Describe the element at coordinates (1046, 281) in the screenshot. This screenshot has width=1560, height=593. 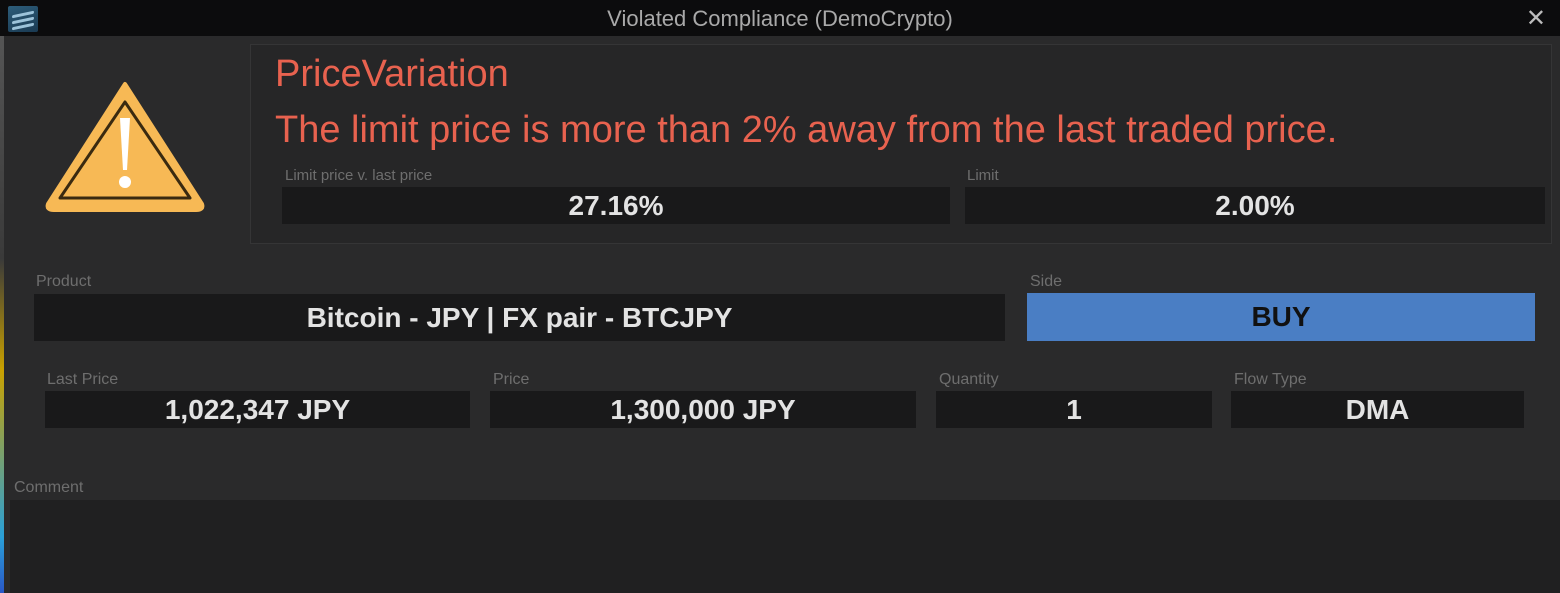
I see `side-label: Side` at that location.